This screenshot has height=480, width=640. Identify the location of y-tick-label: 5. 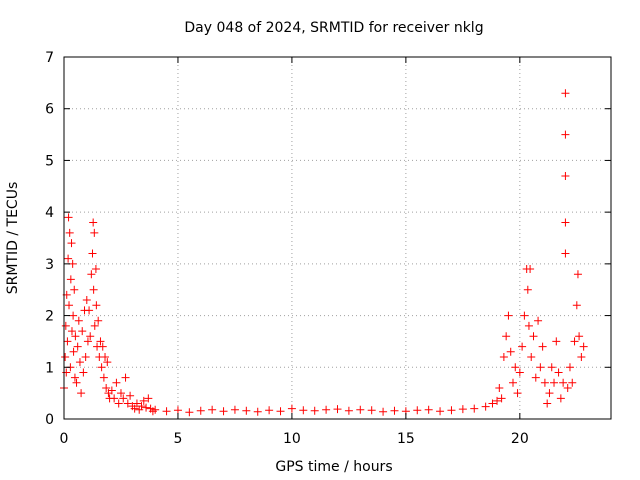
(49, 161).